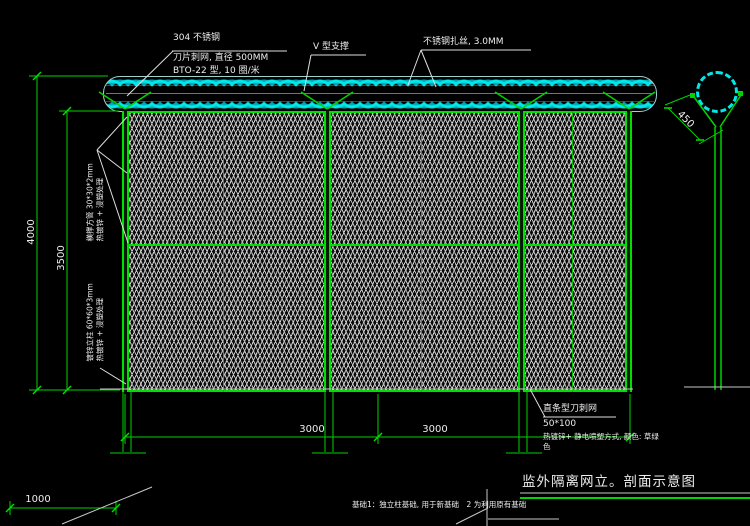  Describe the element at coordinates (570, 409) in the screenshot. I see `mesh-spec-line1: 直条型刀刺网` at that location.